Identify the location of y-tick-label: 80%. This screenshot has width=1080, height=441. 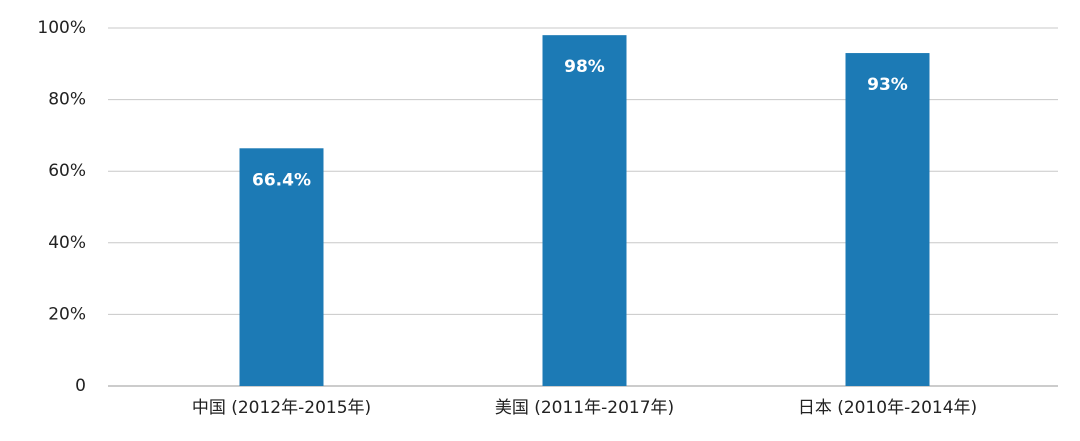
(67, 100).